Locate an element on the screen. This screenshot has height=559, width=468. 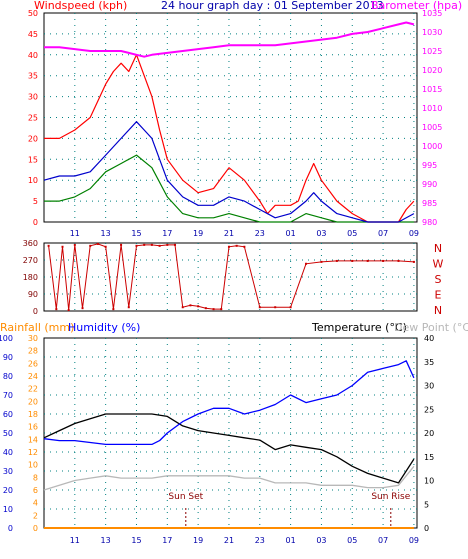
windspeed-y-ticks: 0 5 10 15 20 25 30 35 40 45 50 is located at coordinates (33, 118).